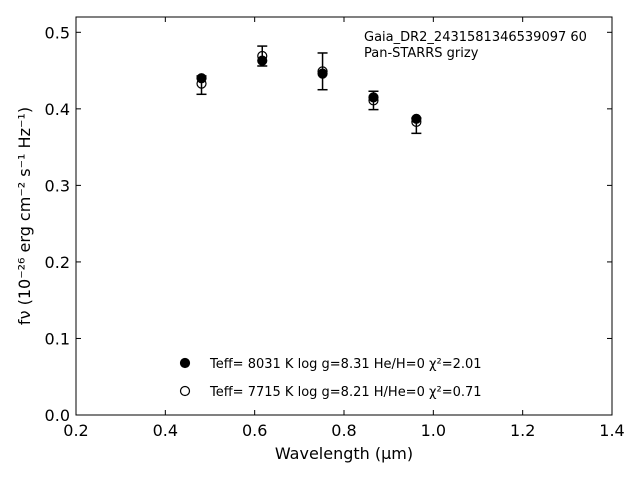 The width and height of the screenshot is (640, 484). Describe the element at coordinates (522, 430) in the screenshot. I see `x-tick-label: 1.2` at that location.